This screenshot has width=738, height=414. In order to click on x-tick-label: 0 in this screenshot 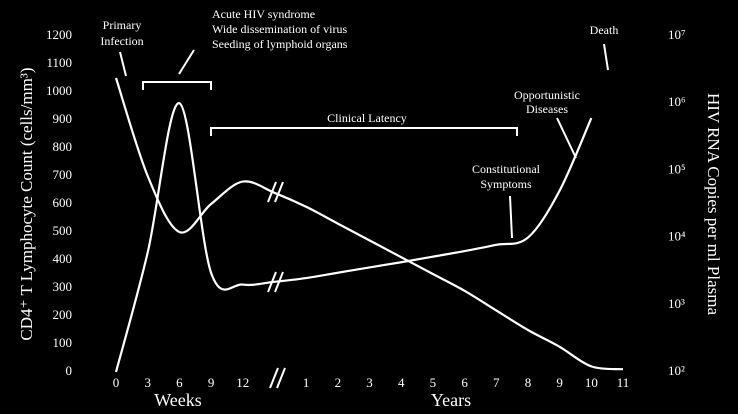, I will do `click(116, 382)`.